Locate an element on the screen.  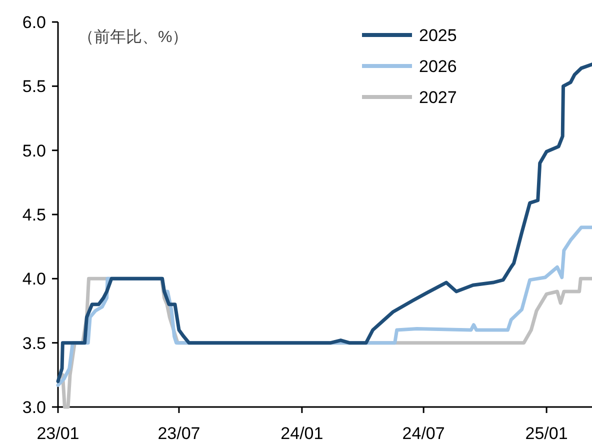
y-tick-label: 3.5 is located at coordinates (34, 343).